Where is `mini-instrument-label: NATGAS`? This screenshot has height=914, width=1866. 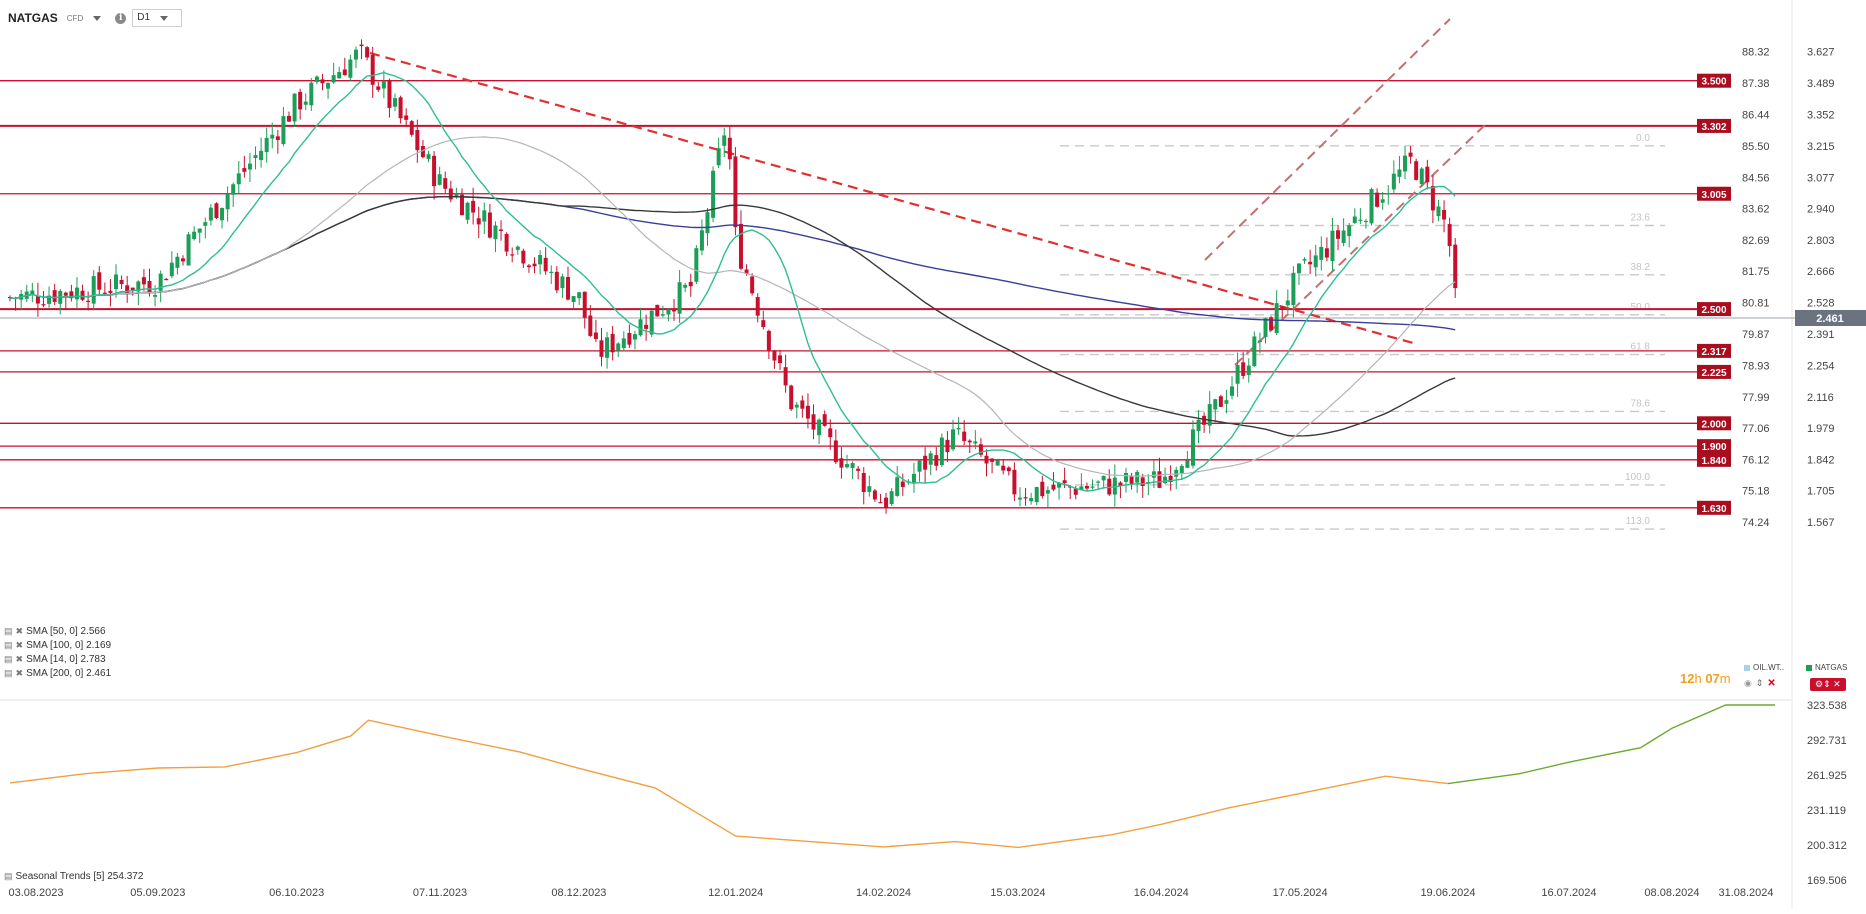 mini-instrument-label: NATGAS is located at coordinates (1831, 667).